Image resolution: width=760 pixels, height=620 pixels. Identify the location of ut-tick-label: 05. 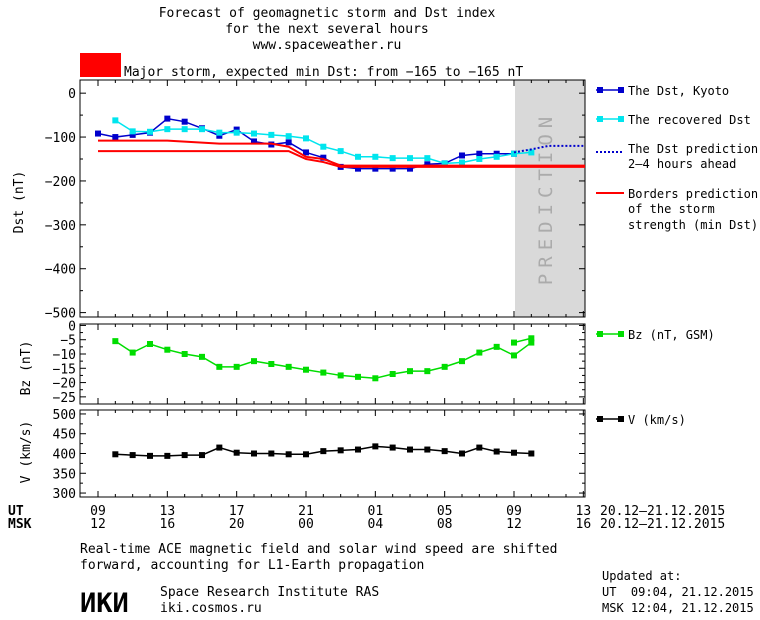
(445, 511).